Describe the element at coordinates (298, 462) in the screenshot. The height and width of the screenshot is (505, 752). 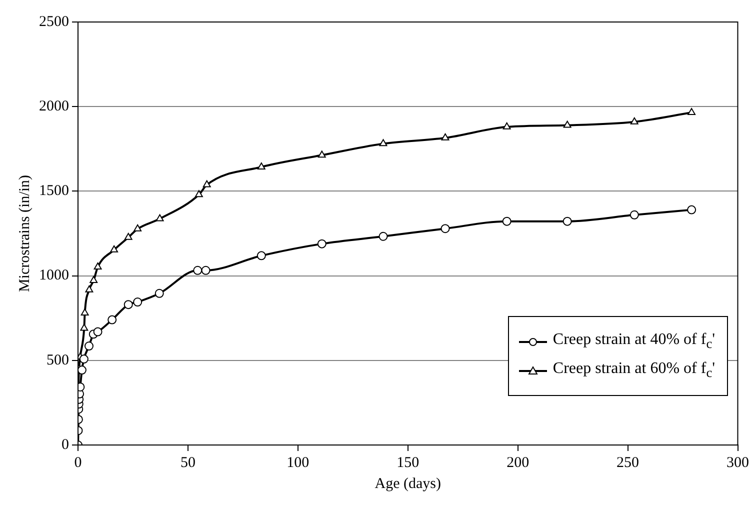
I see `x-tick-label: 100` at that location.